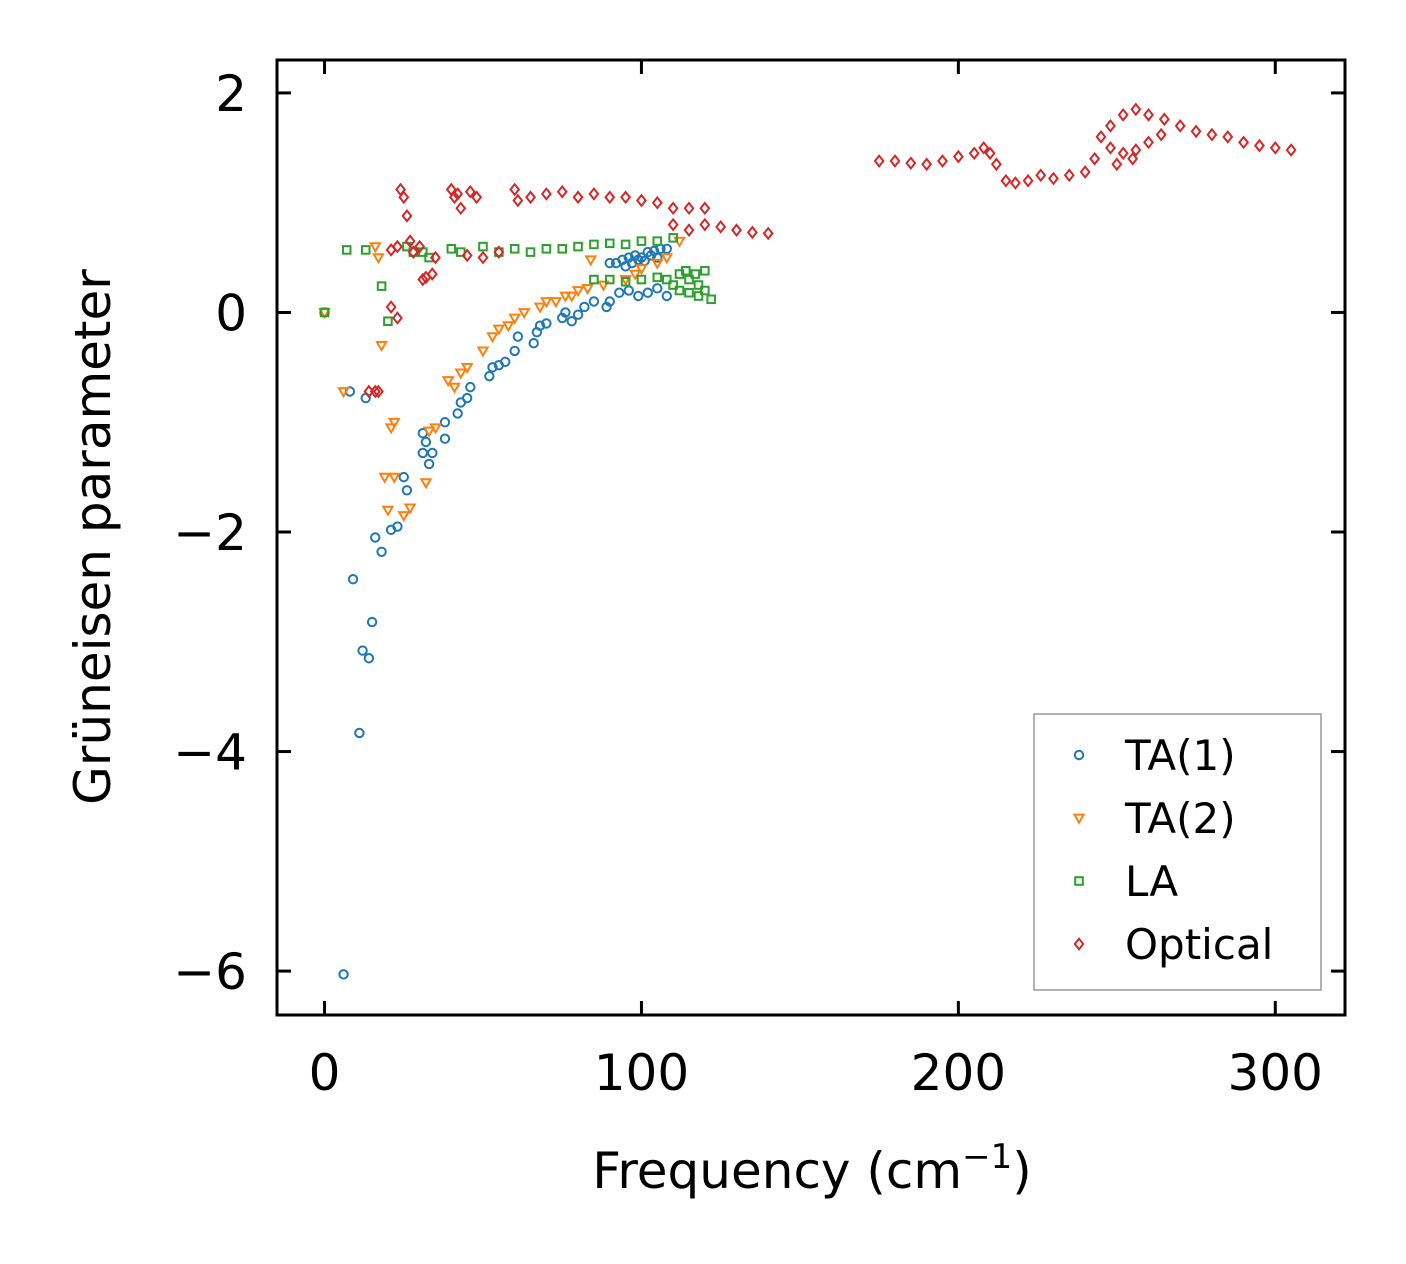 The image size is (1406, 1264). What do you see at coordinates (93, 537) in the screenshot?
I see `y-axis-label: Grüneisen parameter` at bounding box center [93, 537].